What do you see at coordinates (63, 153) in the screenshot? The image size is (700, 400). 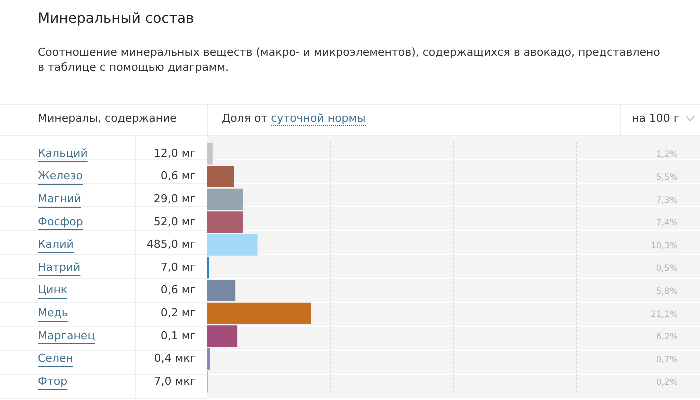 I see `y-tick-label: Кальций` at bounding box center [63, 153].